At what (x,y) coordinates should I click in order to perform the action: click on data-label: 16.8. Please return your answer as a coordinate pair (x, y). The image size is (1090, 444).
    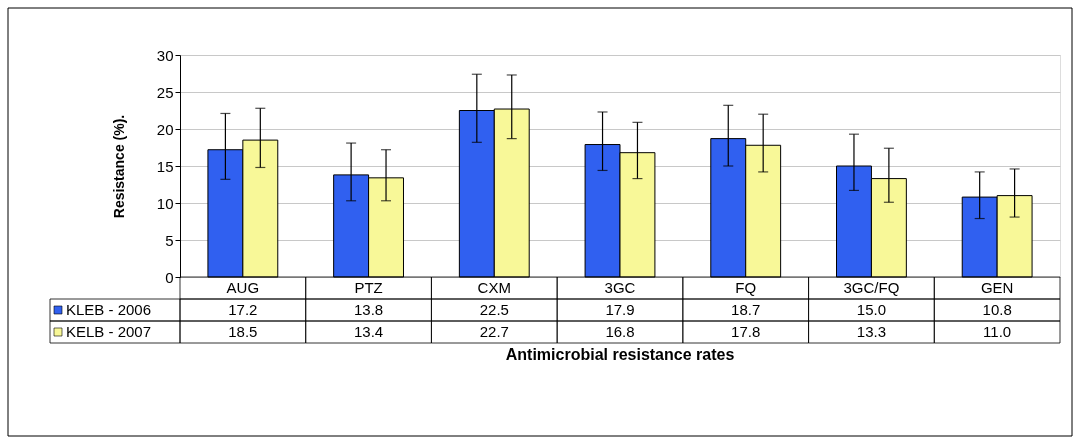
    Looking at the image, I should click on (620, 331).